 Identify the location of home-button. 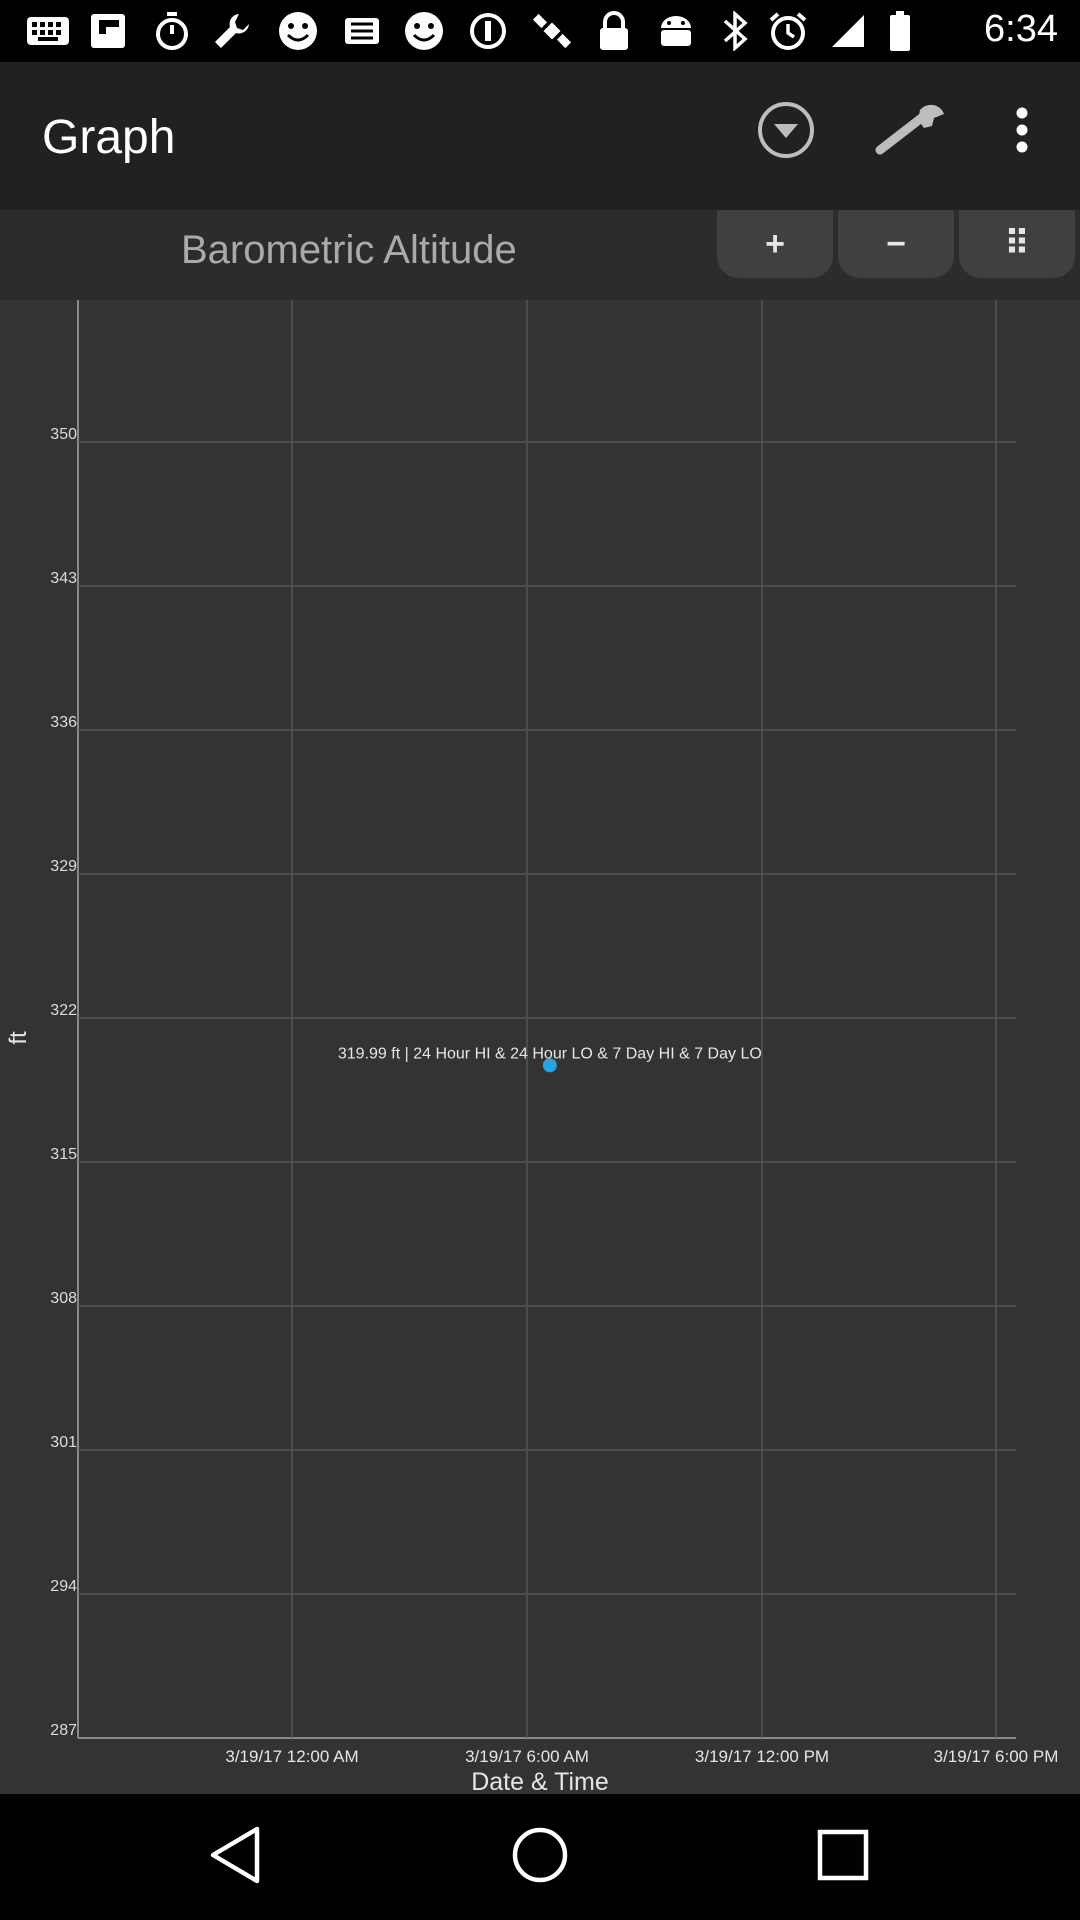
(540, 1857).